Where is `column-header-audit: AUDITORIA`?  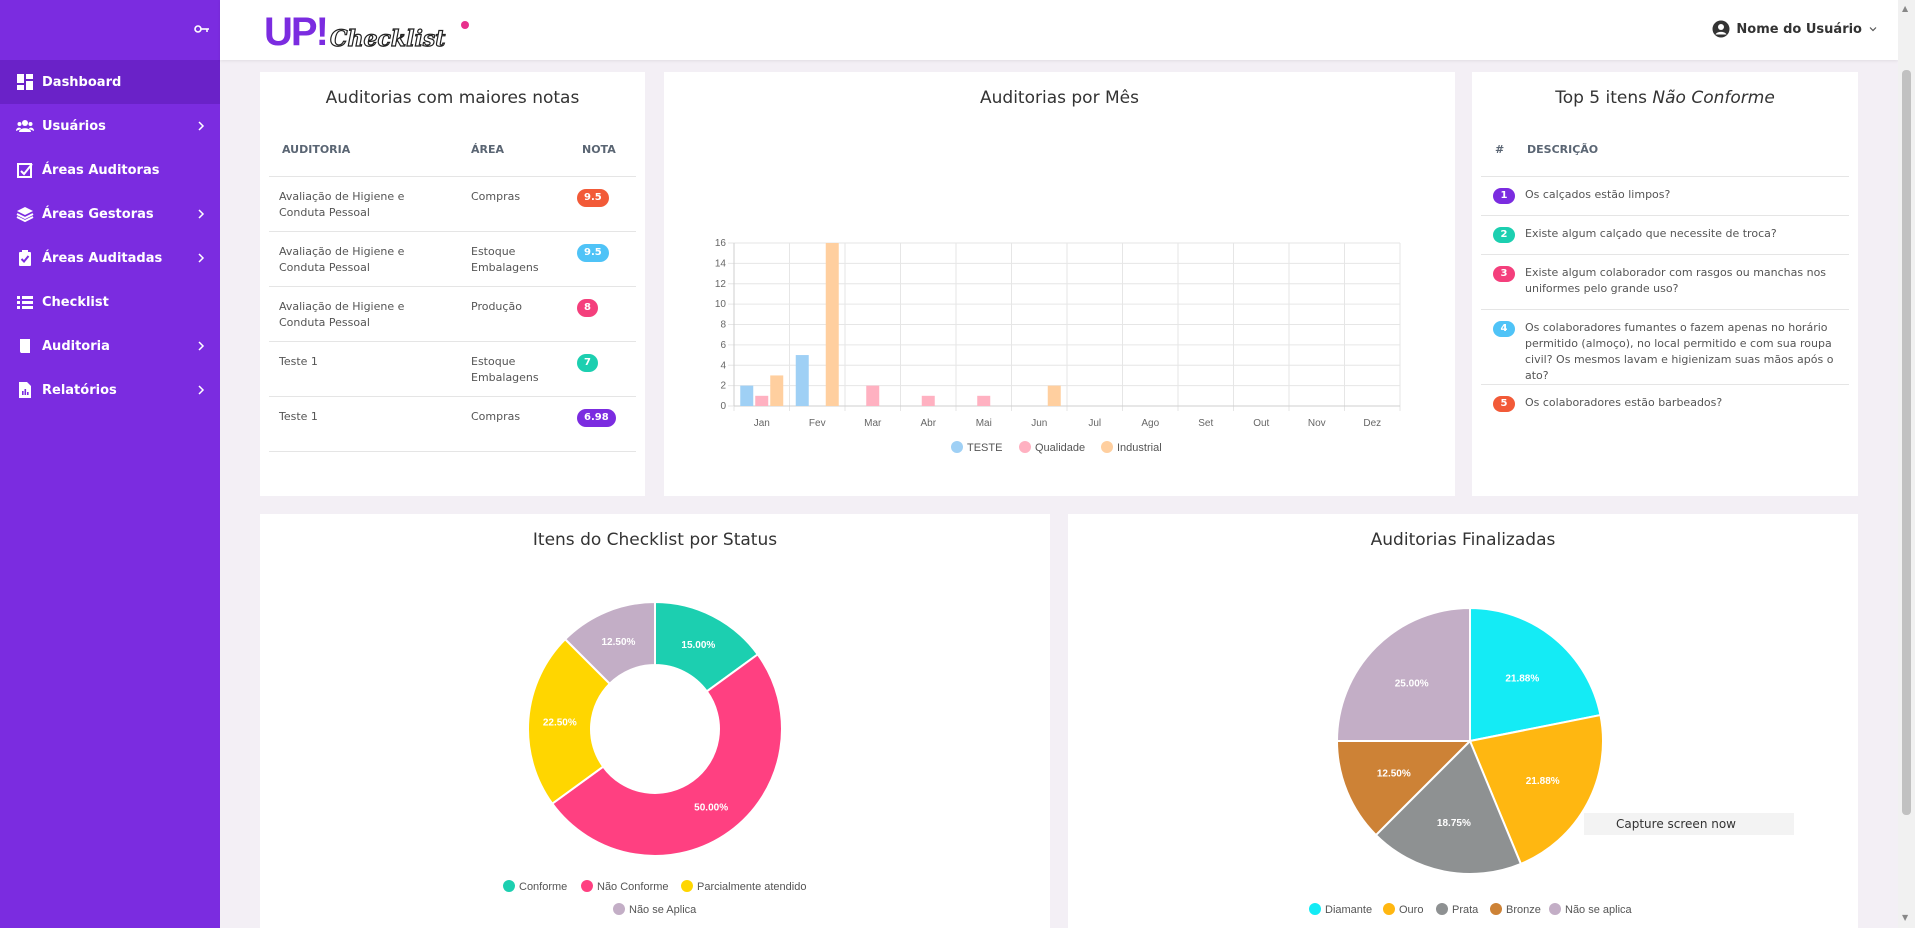
column-header-audit: AUDITORIA is located at coordinates (364, 150).